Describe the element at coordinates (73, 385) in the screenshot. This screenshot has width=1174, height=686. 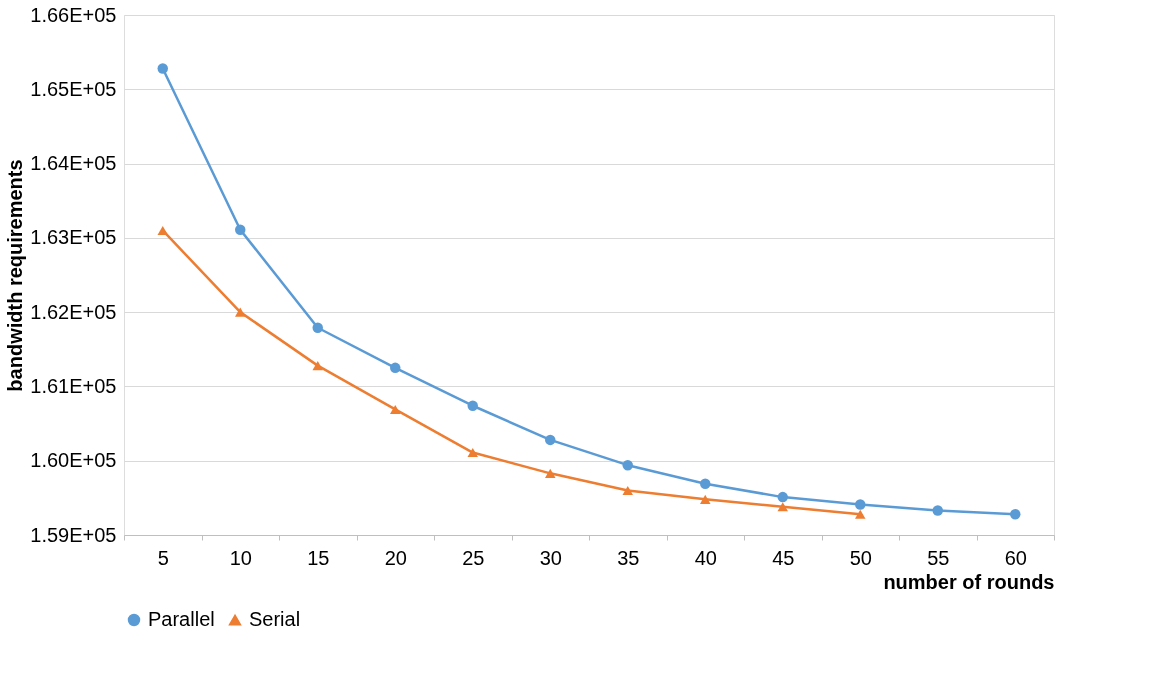
I see `y-tick-label: 1.61E+05` at that location.